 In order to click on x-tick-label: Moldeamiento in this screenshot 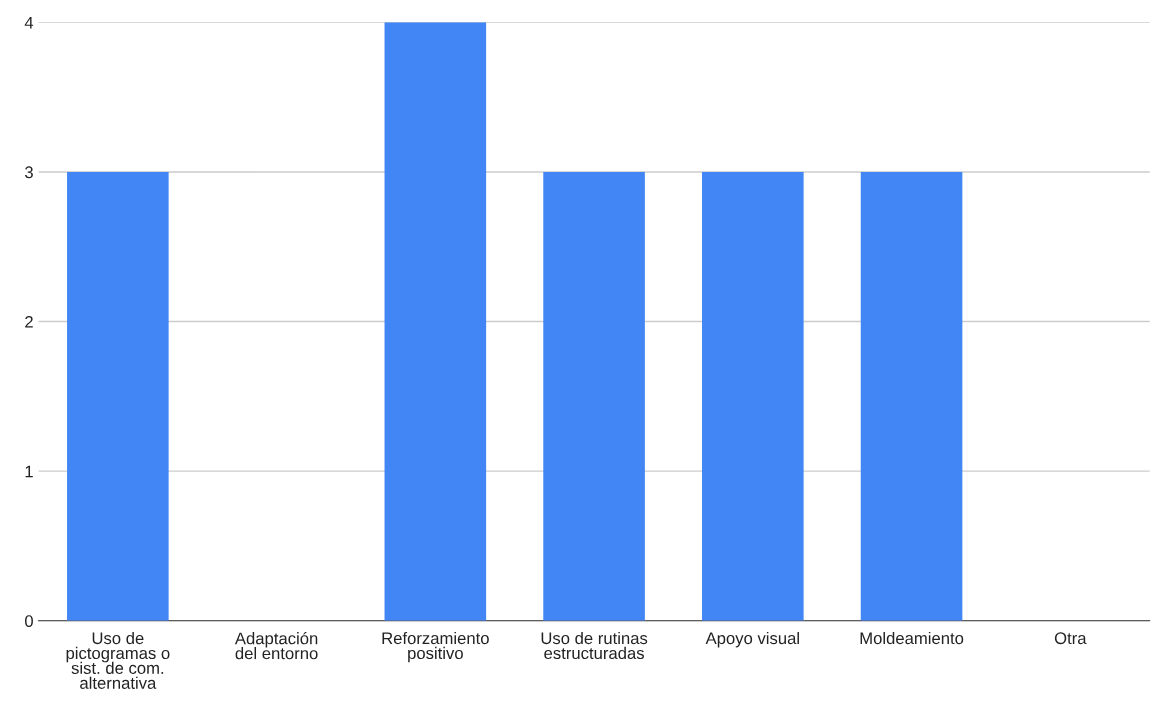, I will do `click(912, 638)`.